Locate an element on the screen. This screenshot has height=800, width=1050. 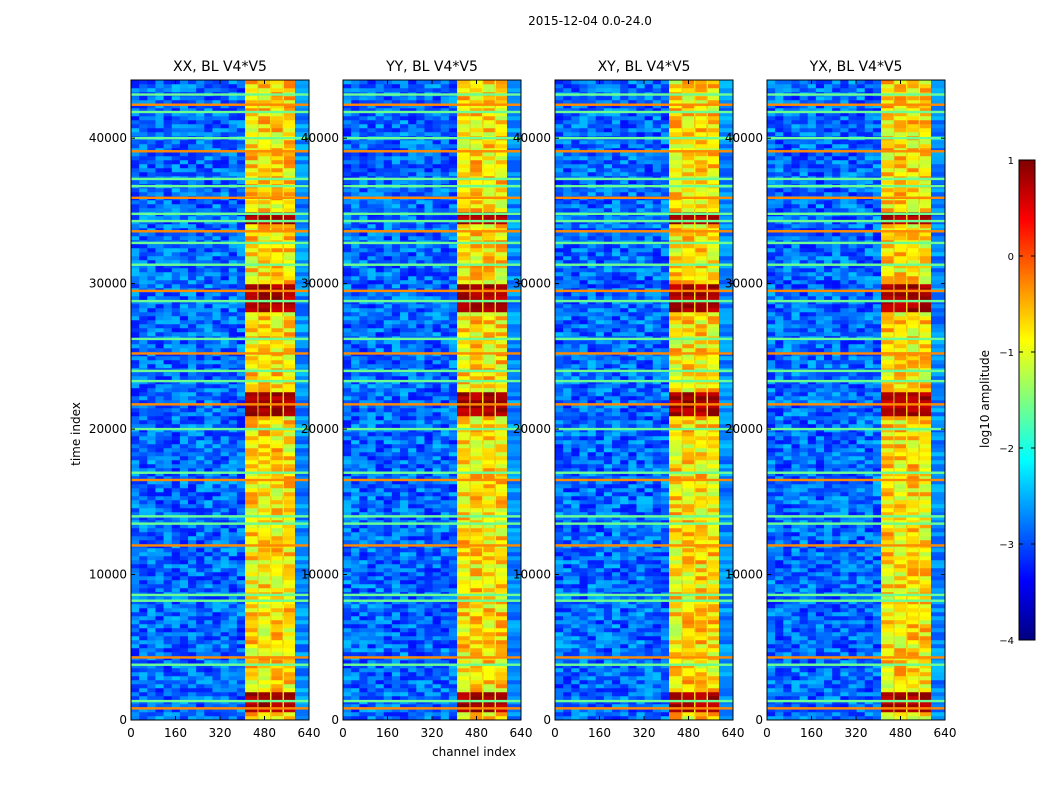
colorbar-tick-label: −4 is located at coordinates (1006, 641).